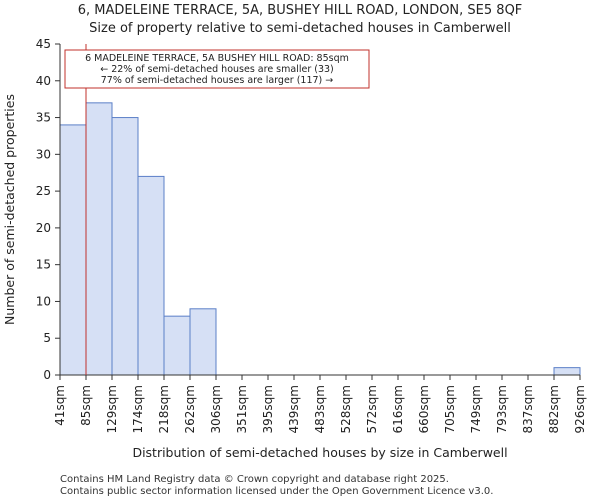 The width and height of the screenshot is (600, 500). I want to click on x-tick-label: 616sqm, so click(398, 409).